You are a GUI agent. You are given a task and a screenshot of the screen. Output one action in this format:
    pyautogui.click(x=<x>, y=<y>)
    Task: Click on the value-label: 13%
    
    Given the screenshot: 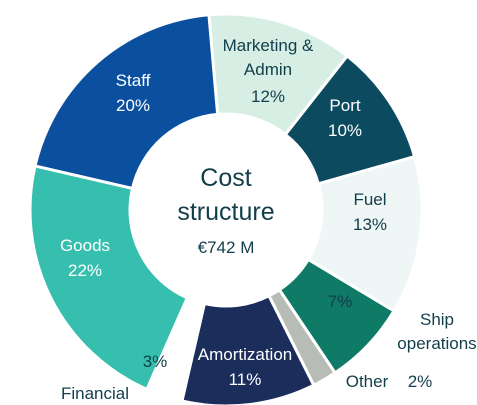 What is the action you would take?
    pyautogui.click(x=370, y=224)
    